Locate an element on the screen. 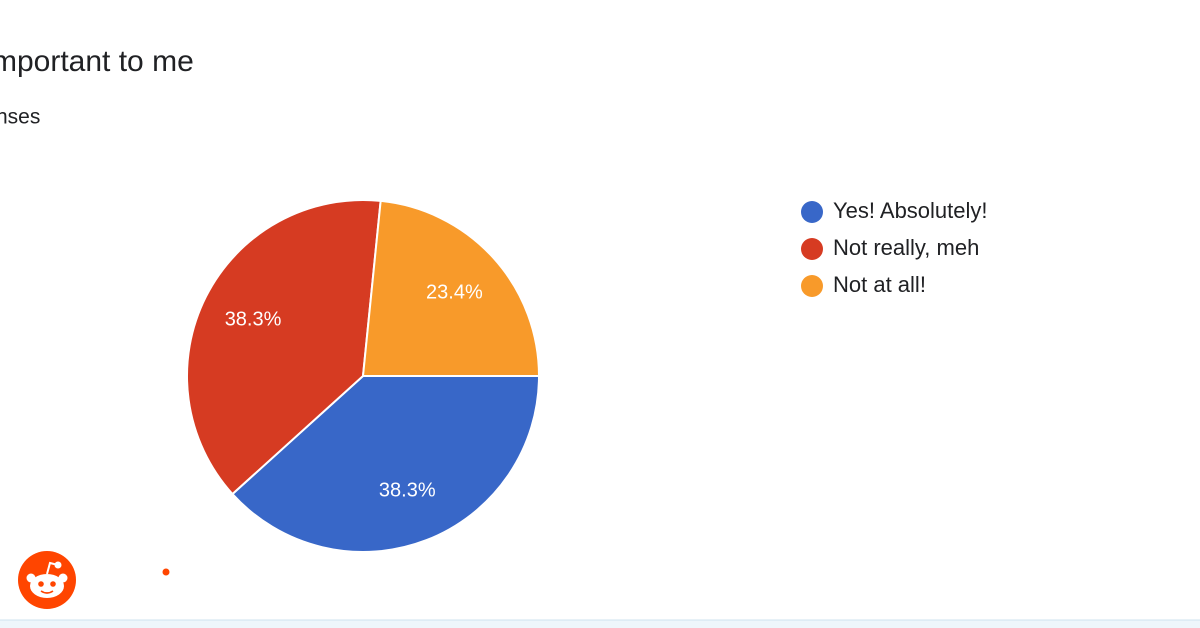 The image size is (1200, 628). chart-title: mportant to me is located at coordinates (97, 61).